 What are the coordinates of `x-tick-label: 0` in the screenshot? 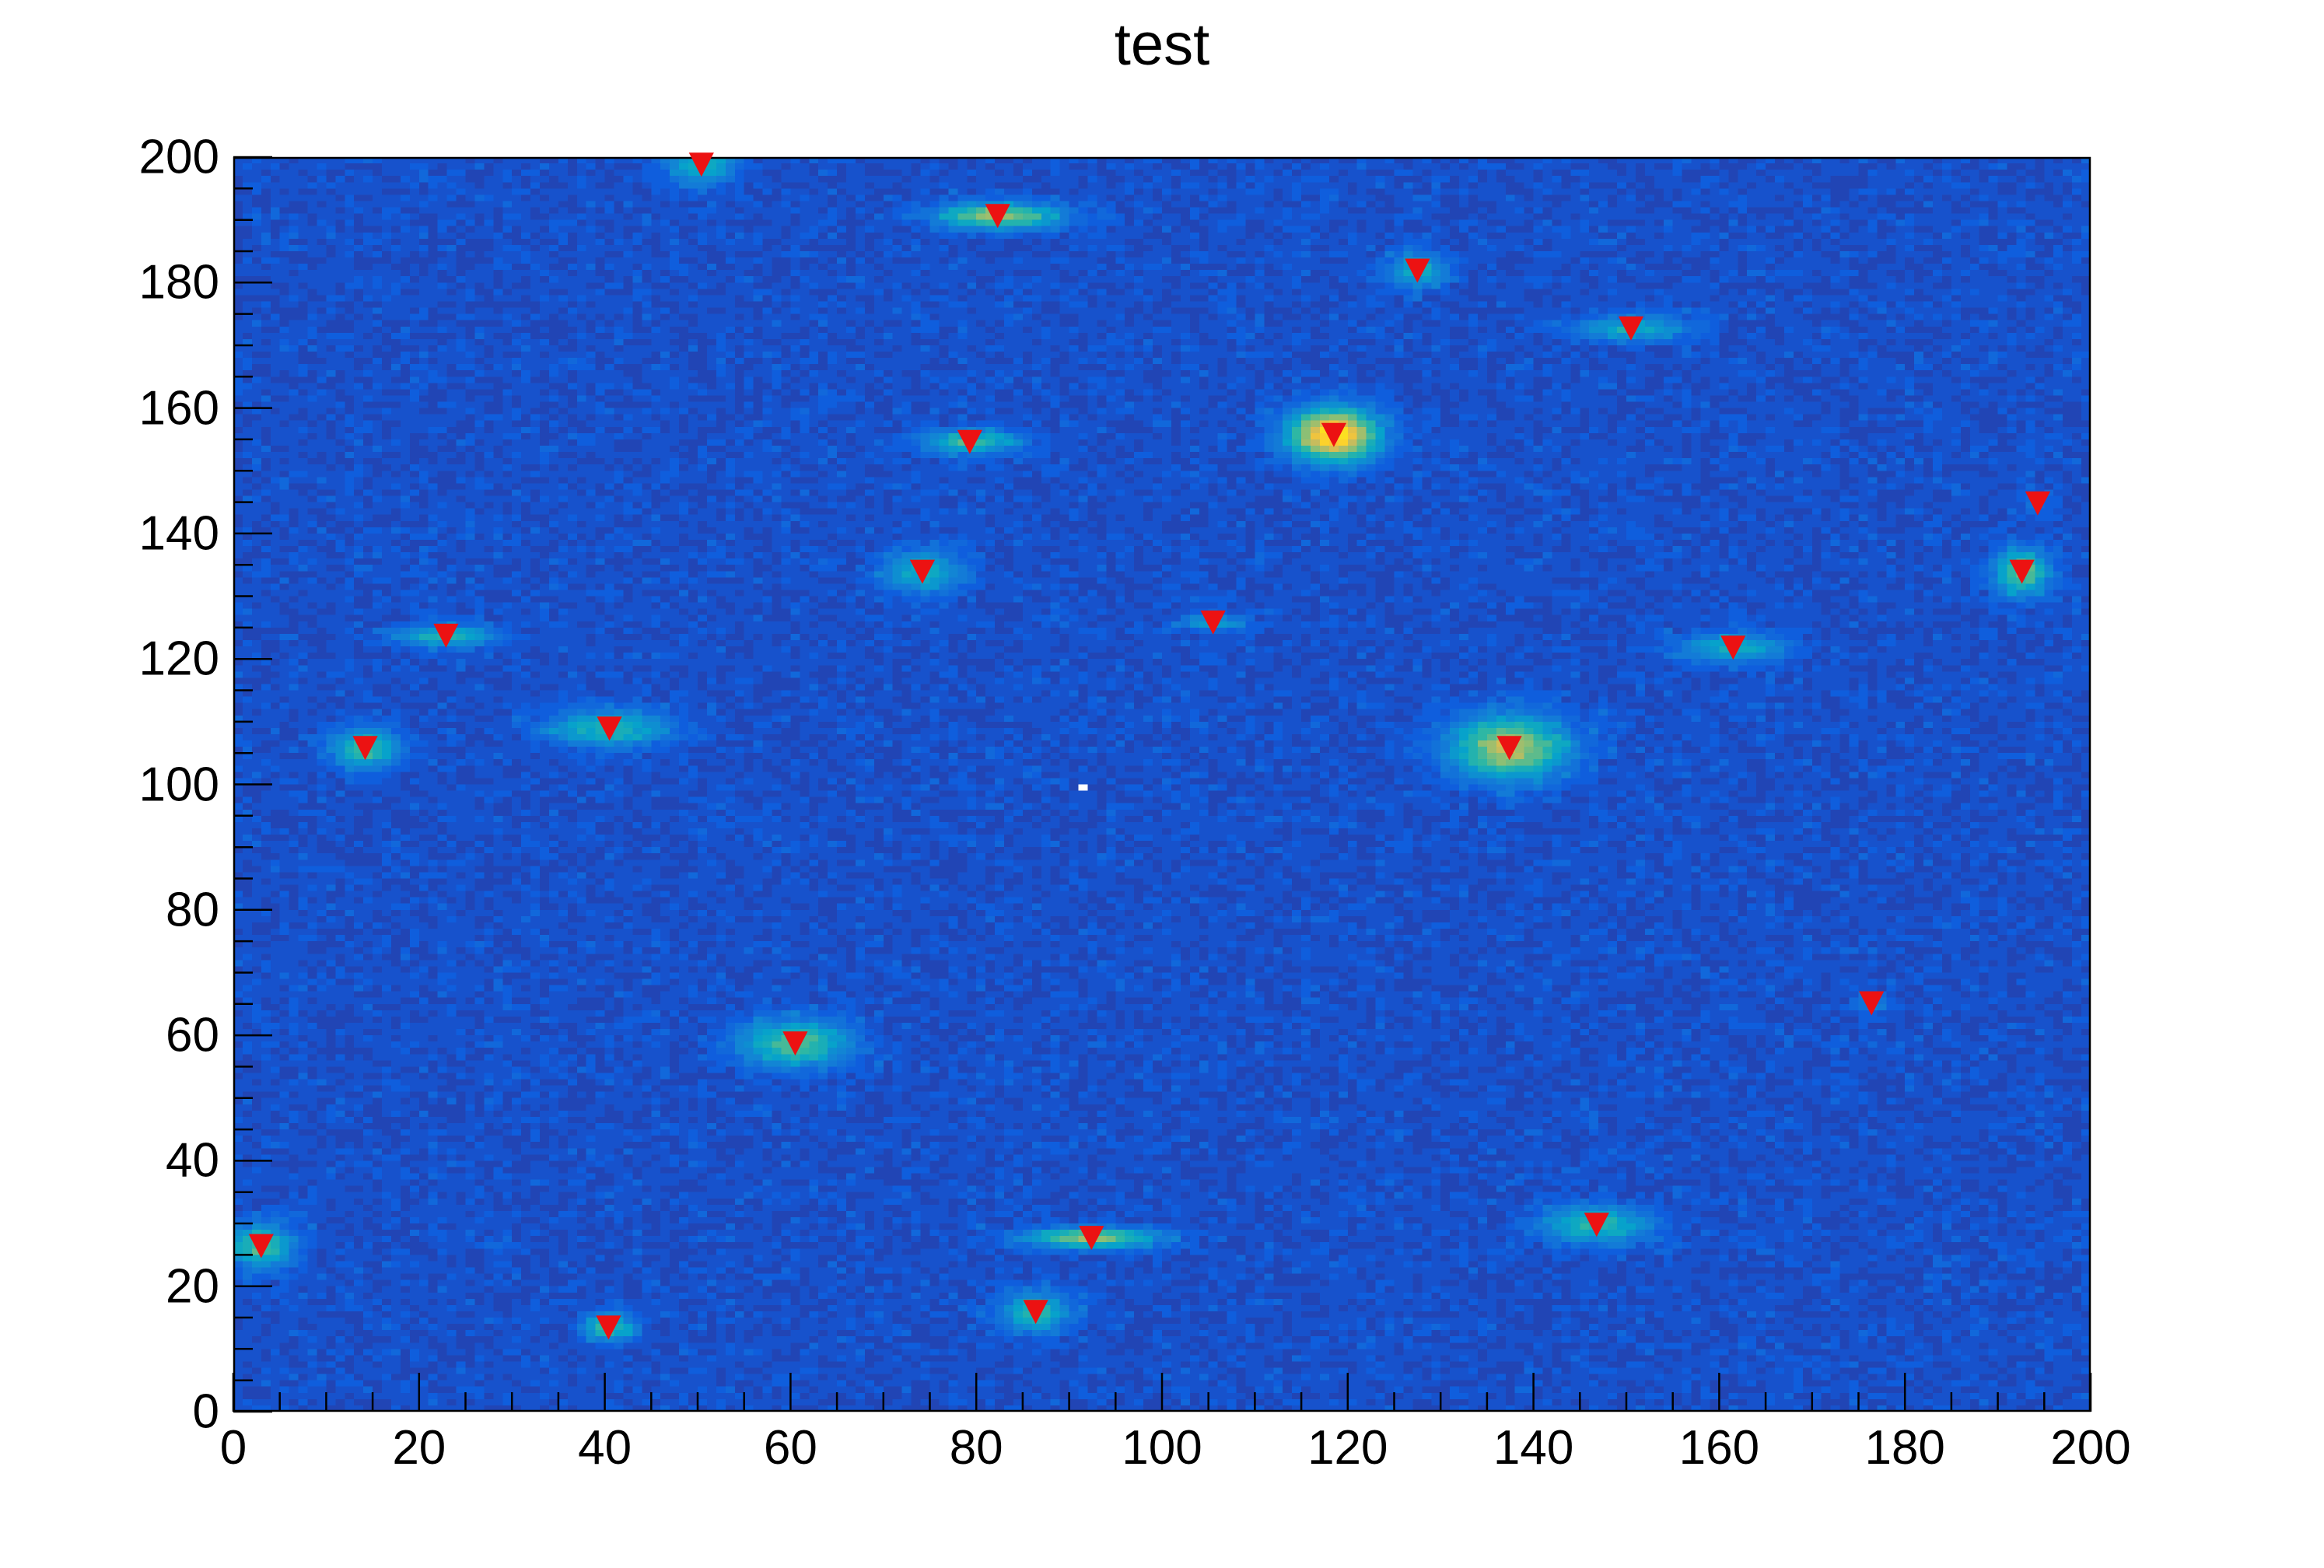 It's located at (233, 1448).